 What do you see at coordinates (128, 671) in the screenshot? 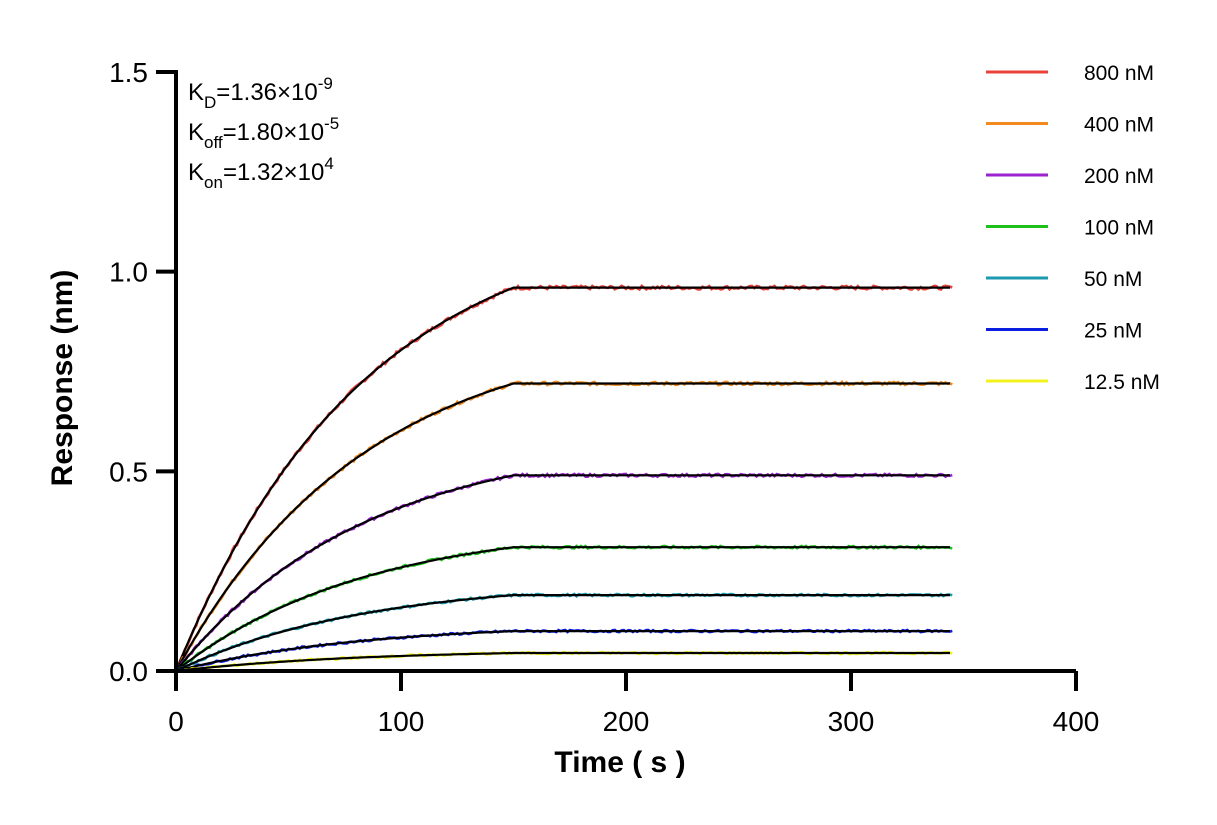
I see `y-tick-label: 0.0` at bounding box center [128, 671].